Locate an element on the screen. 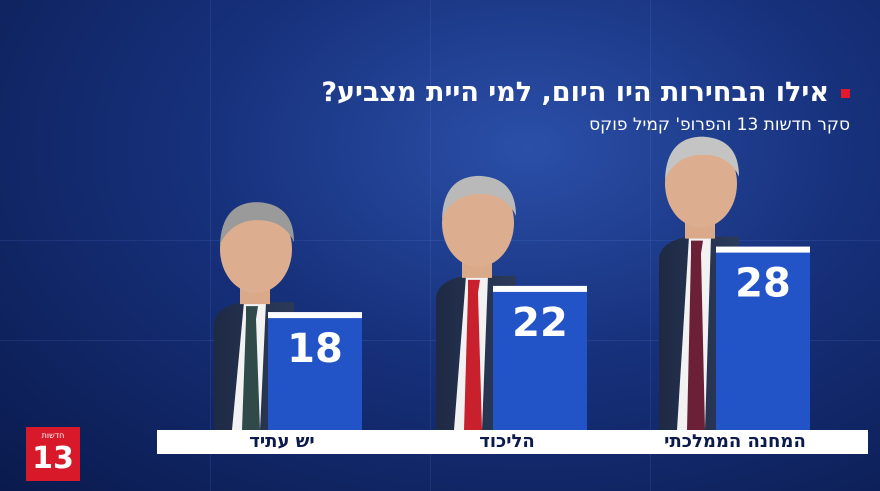 This screenshot has height=491, width=880. chart-title-text: אילו הבחירות היו היום, למי היית מצביע? is located at coordinates (575, 92).